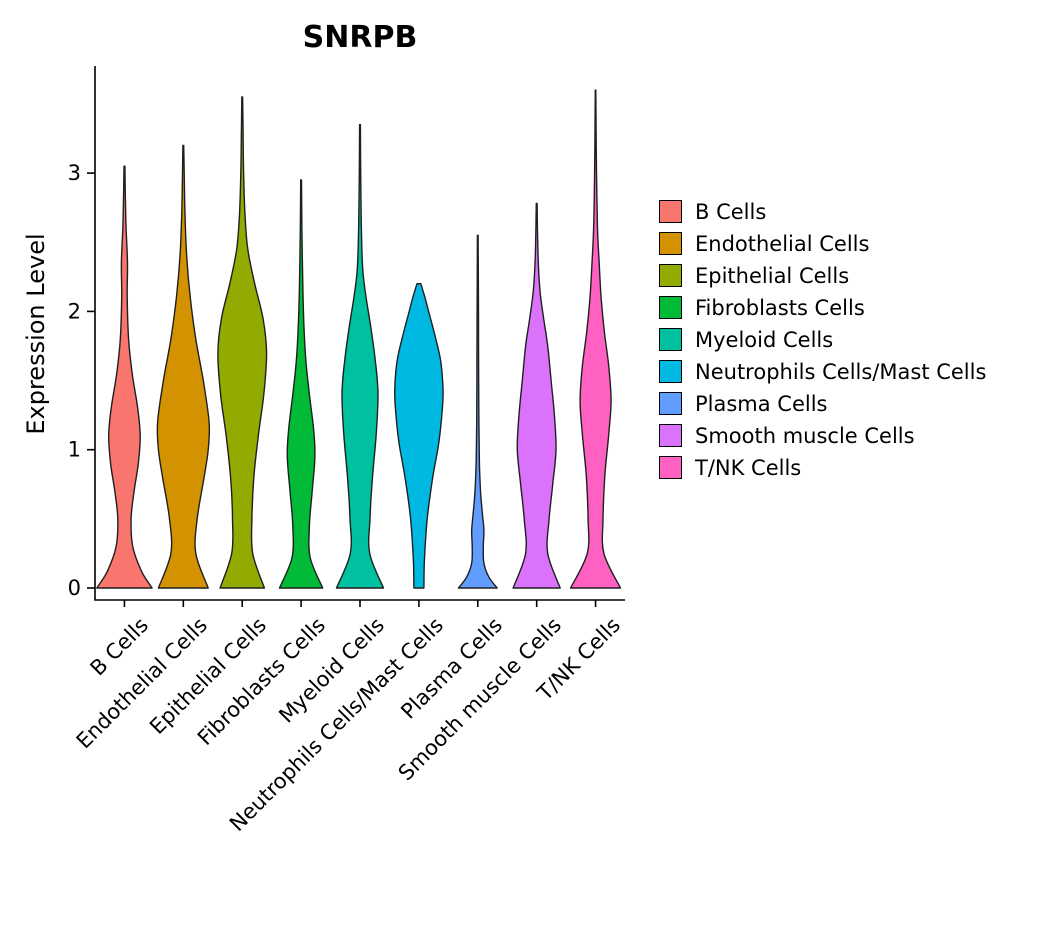 This screenshot has height=934, width=1057. I want to click on legend-item: Fibroblasts Cells, so click(822, 307).